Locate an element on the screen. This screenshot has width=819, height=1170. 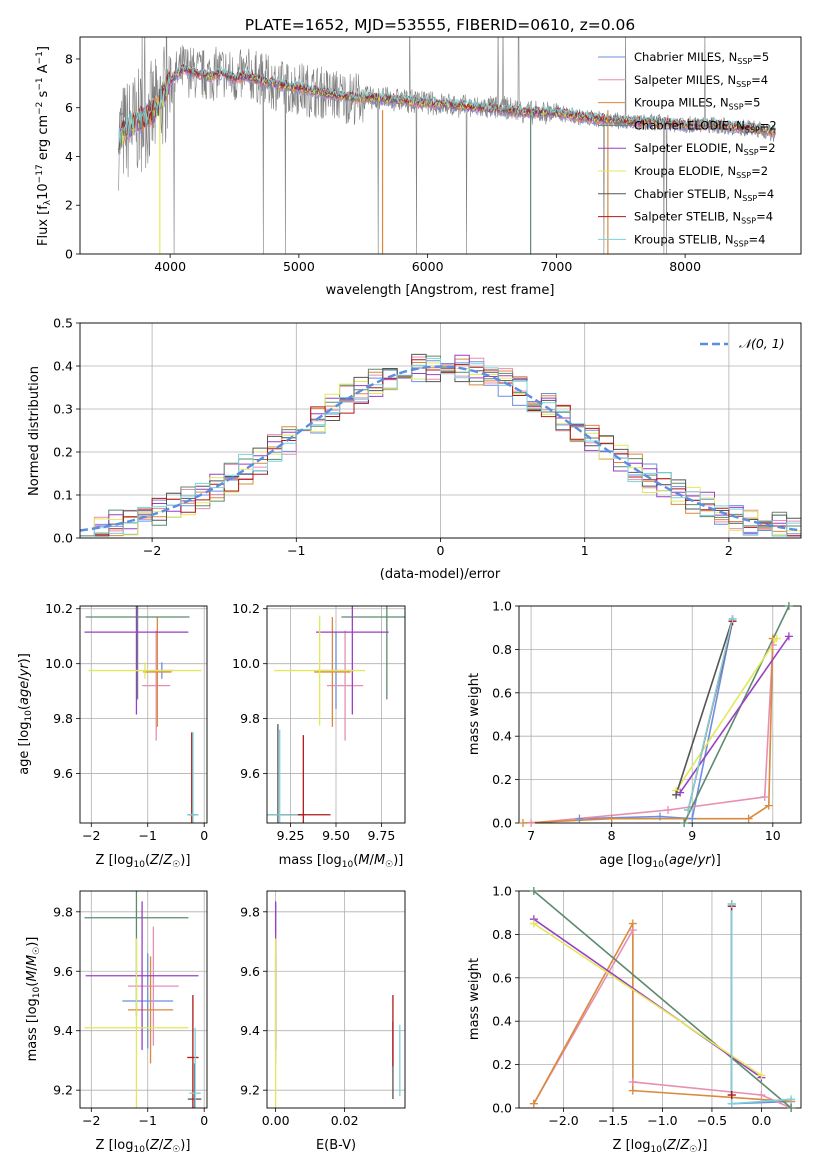
y-tick-label: 9.2 is located at coordinates (250, 1090).